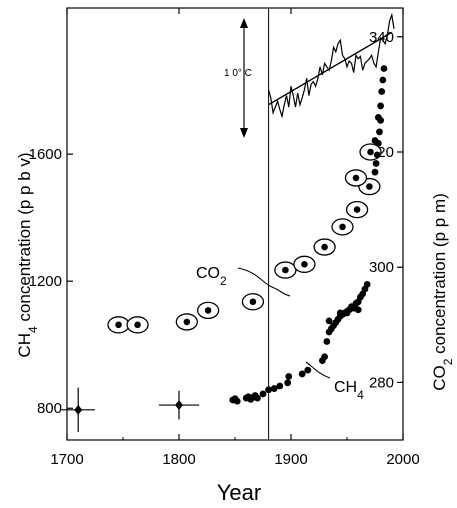 The image size is (457, 508). What do you see at coordinates (244, 23) in the screenshot?
I see `temperature-scale-arrow-up` at bounding box center [244, 23].